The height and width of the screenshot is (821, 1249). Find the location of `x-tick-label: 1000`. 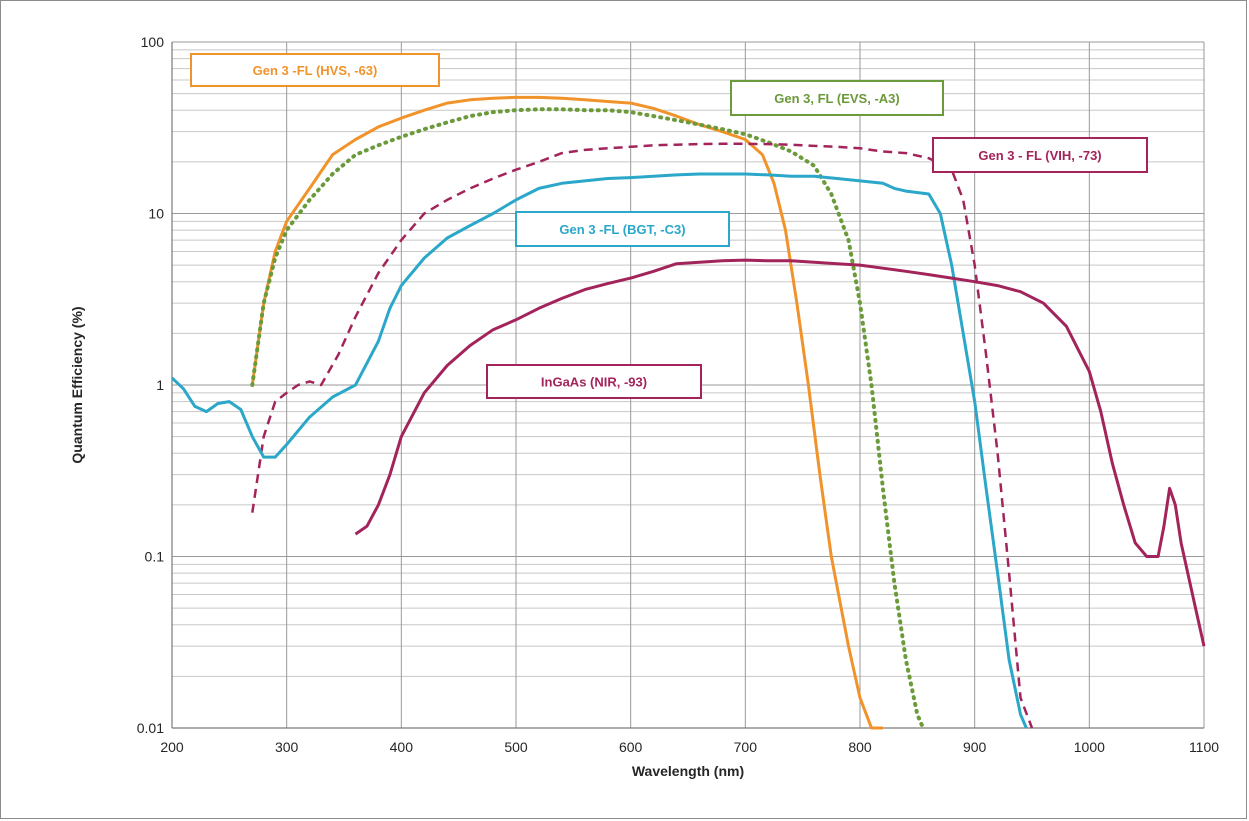

x-tick-label: 1000 is located at coordinates (1089, 747).